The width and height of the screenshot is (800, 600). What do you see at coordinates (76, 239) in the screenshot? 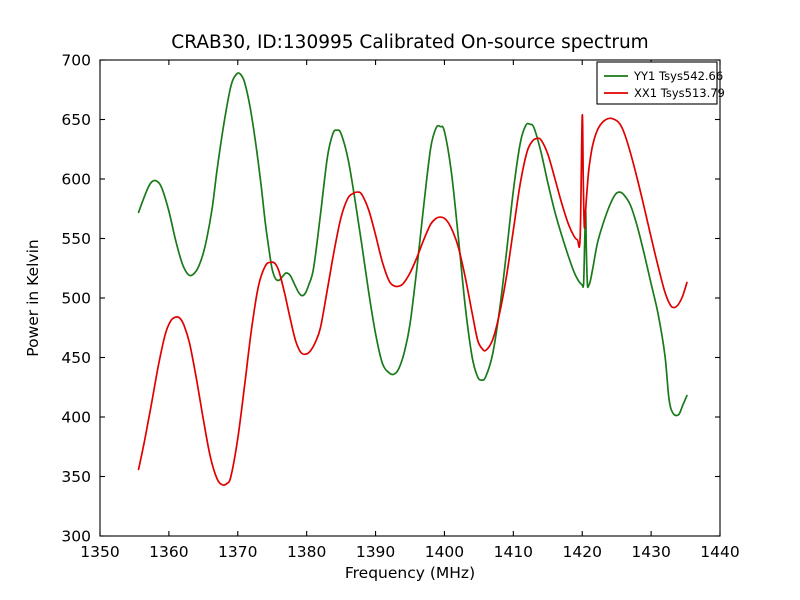
I see `y-tick-label: 550` at bounding box center [76, 239].